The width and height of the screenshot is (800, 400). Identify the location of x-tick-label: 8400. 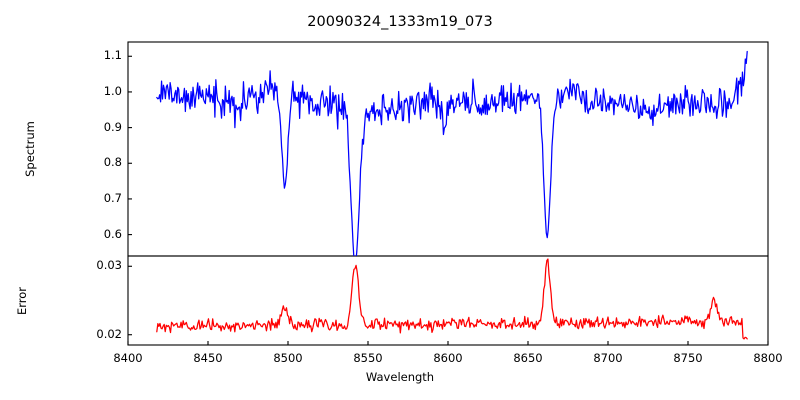
(128, 358).